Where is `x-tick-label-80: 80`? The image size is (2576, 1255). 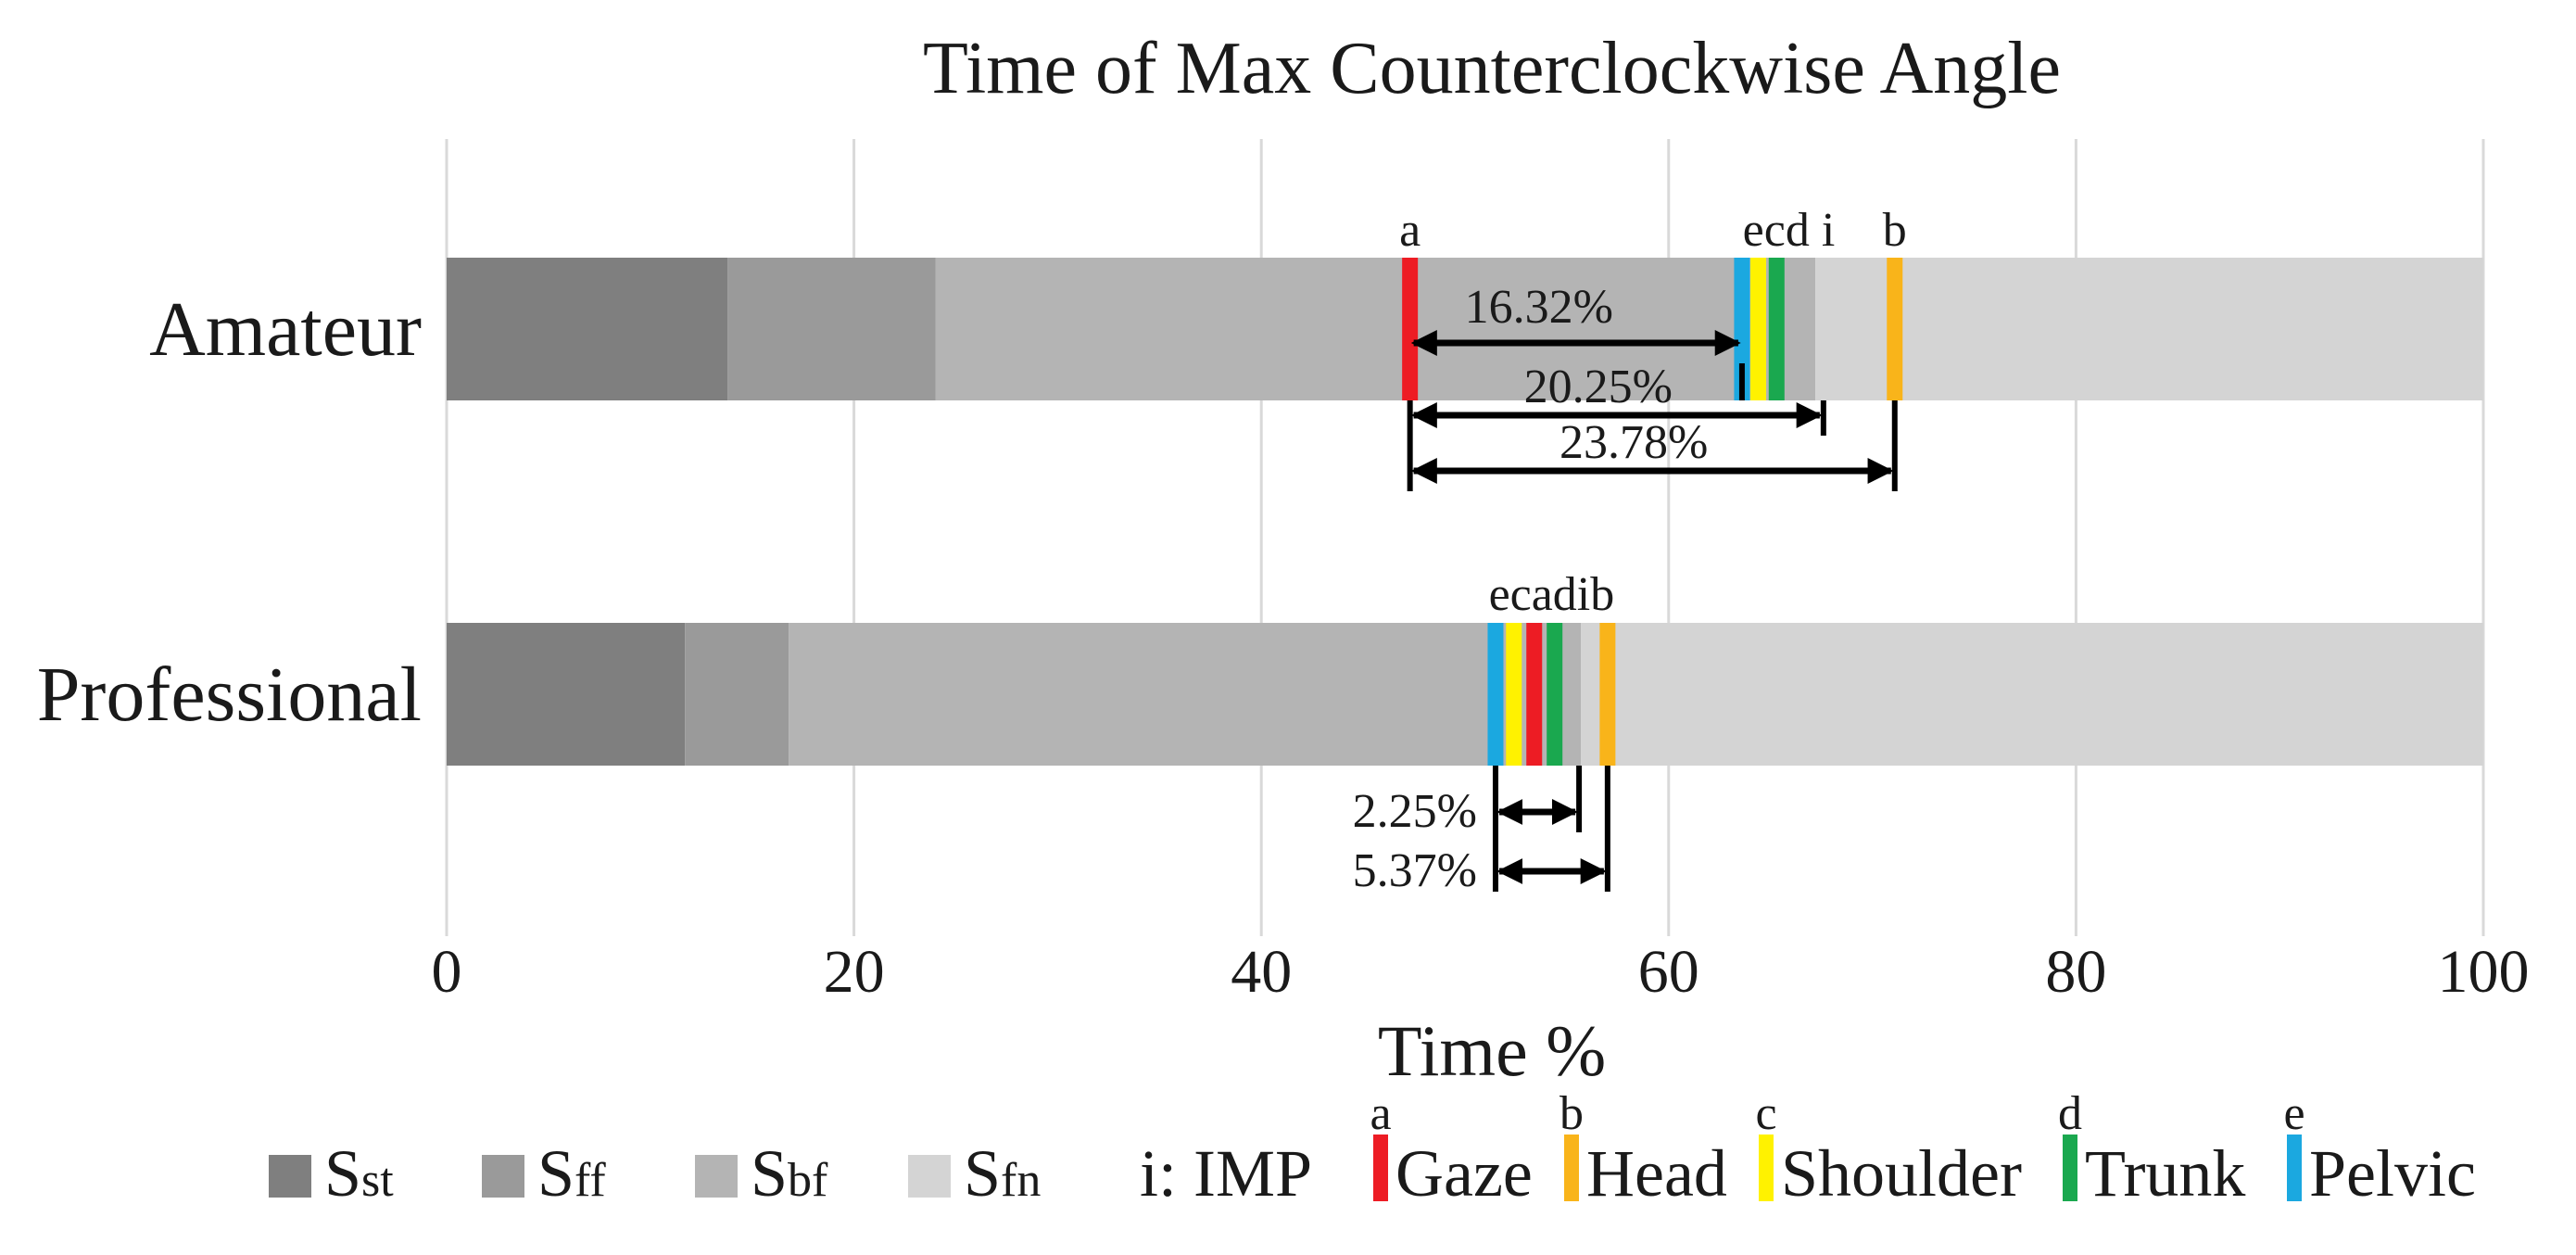 x-tick-label-80: 80 is located at coordinates (2076, 972).